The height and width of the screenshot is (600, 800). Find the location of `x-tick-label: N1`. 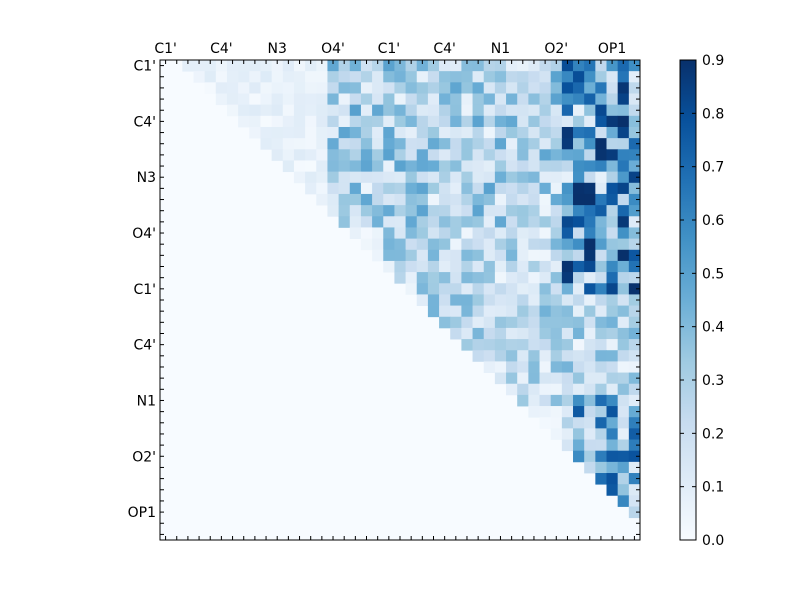

x-tick-label: N1 is located at coordinates (500, 49).